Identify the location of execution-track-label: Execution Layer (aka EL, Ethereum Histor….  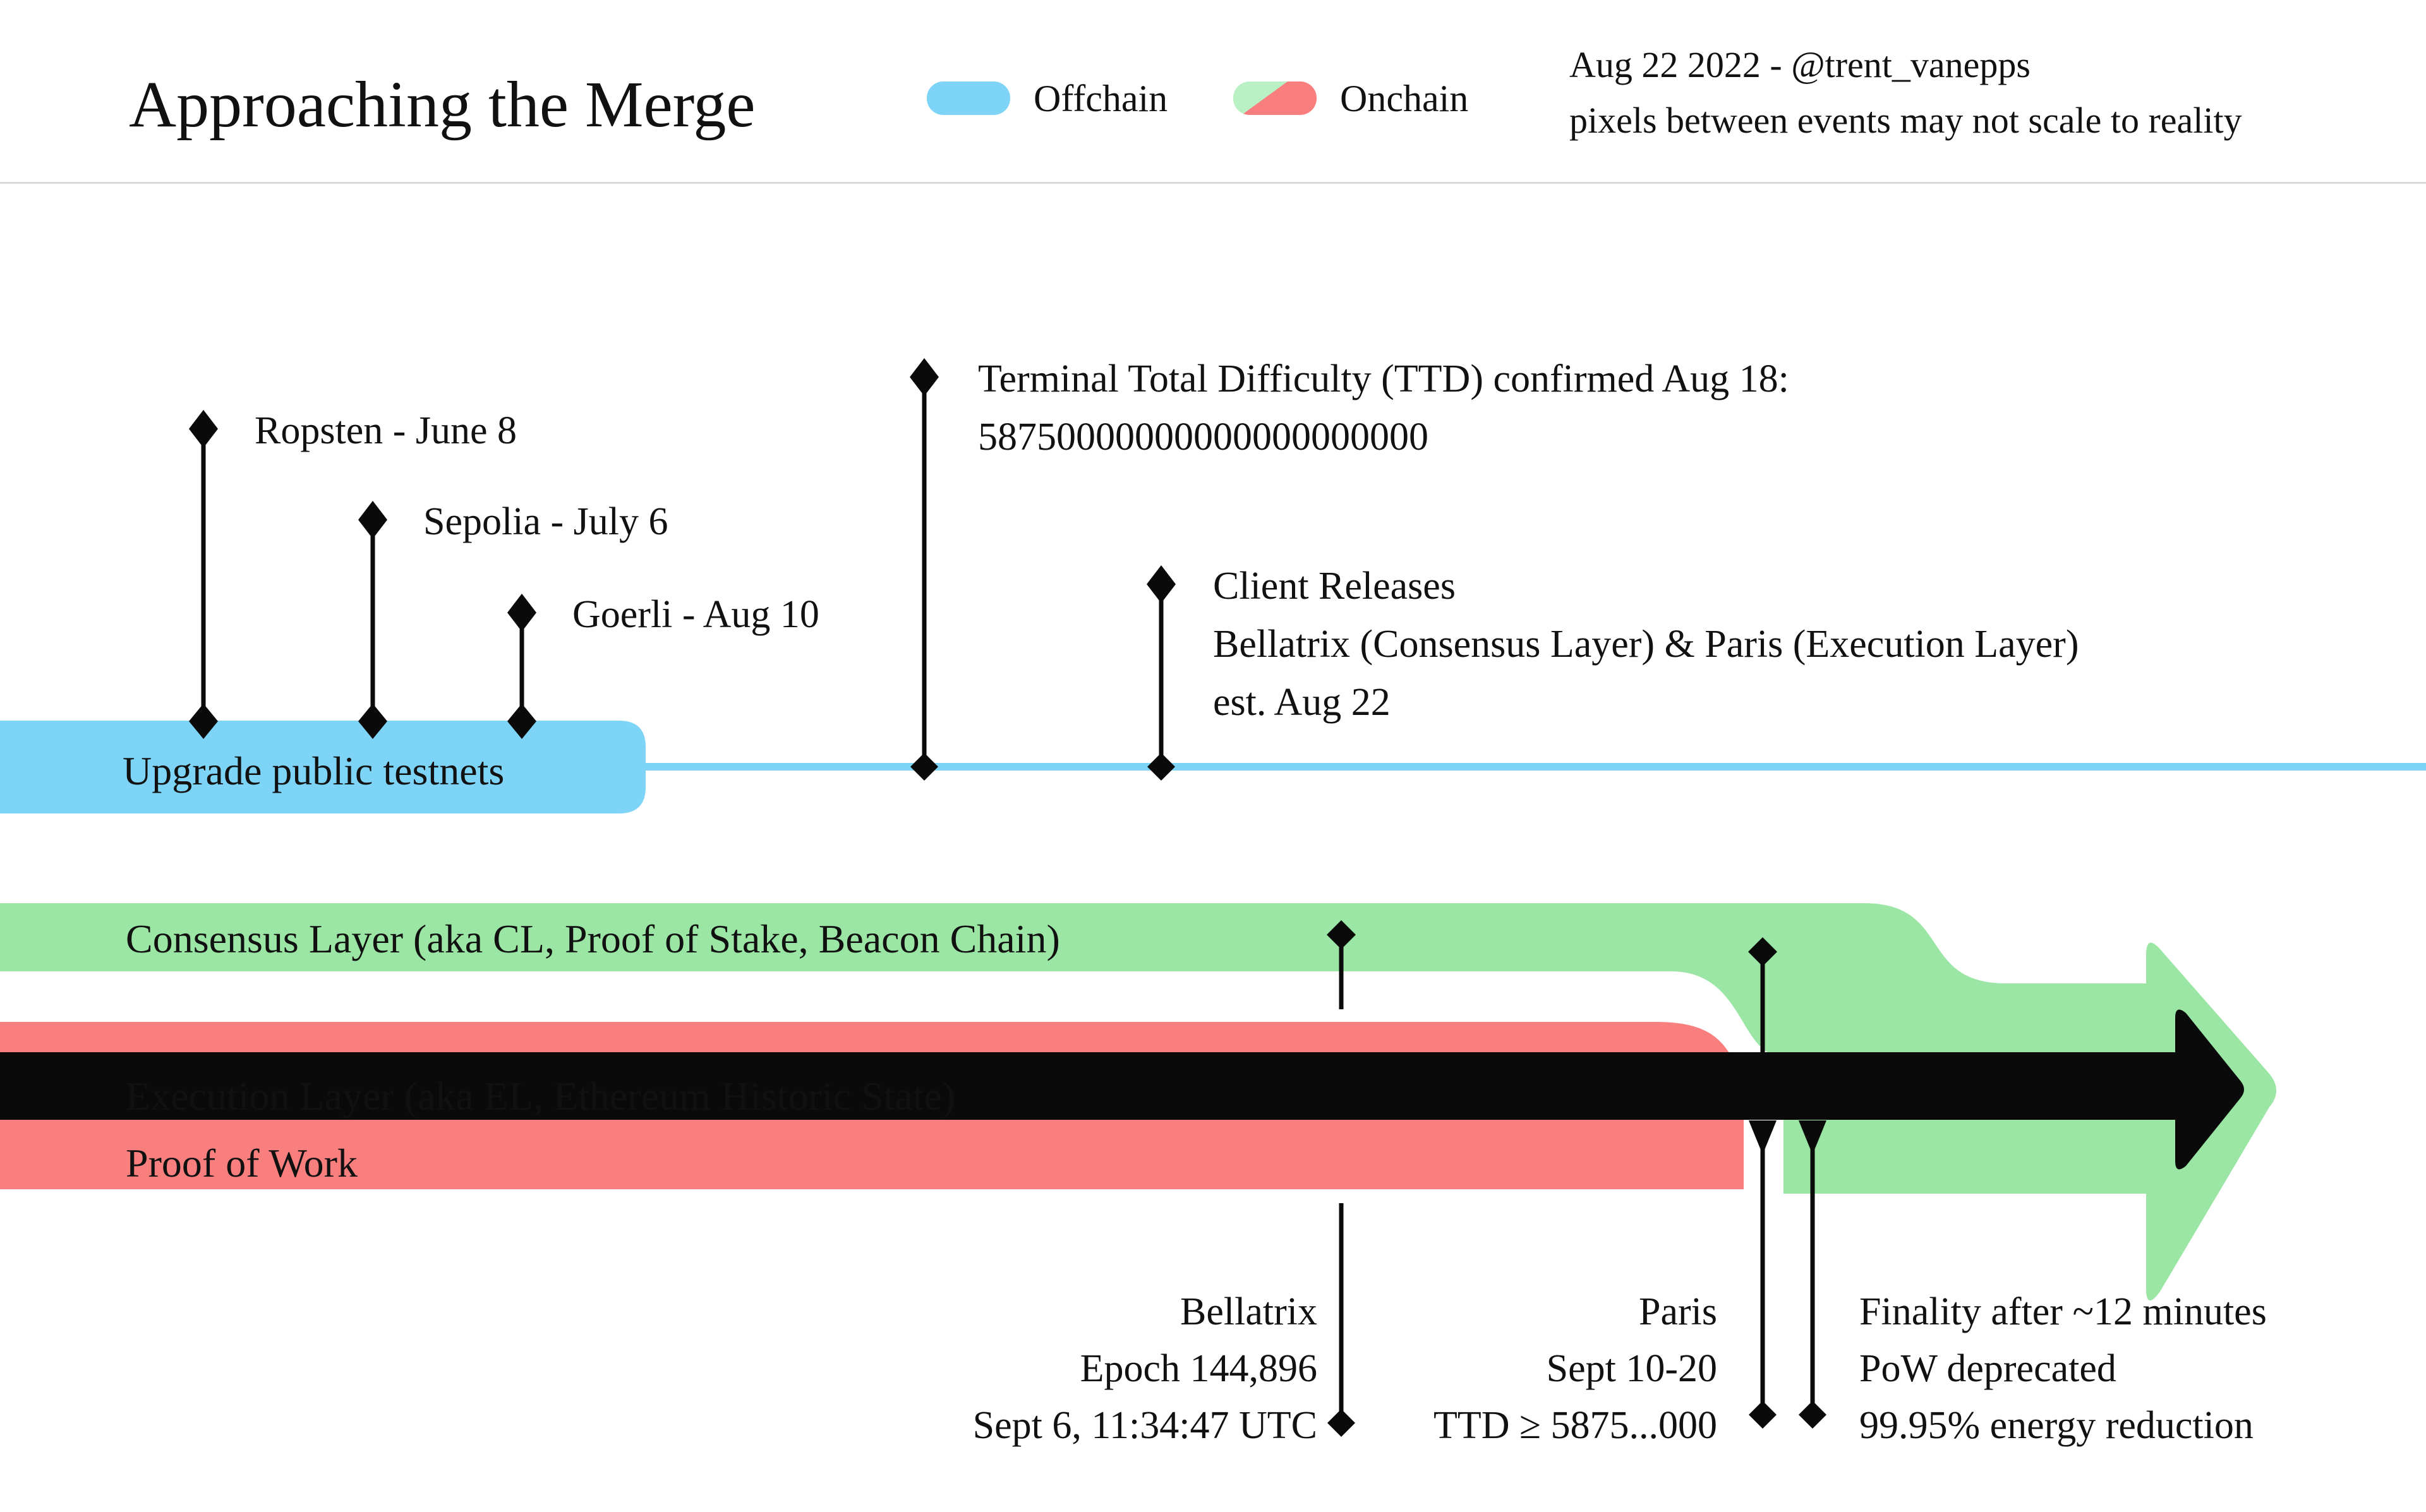
(540, 1096).